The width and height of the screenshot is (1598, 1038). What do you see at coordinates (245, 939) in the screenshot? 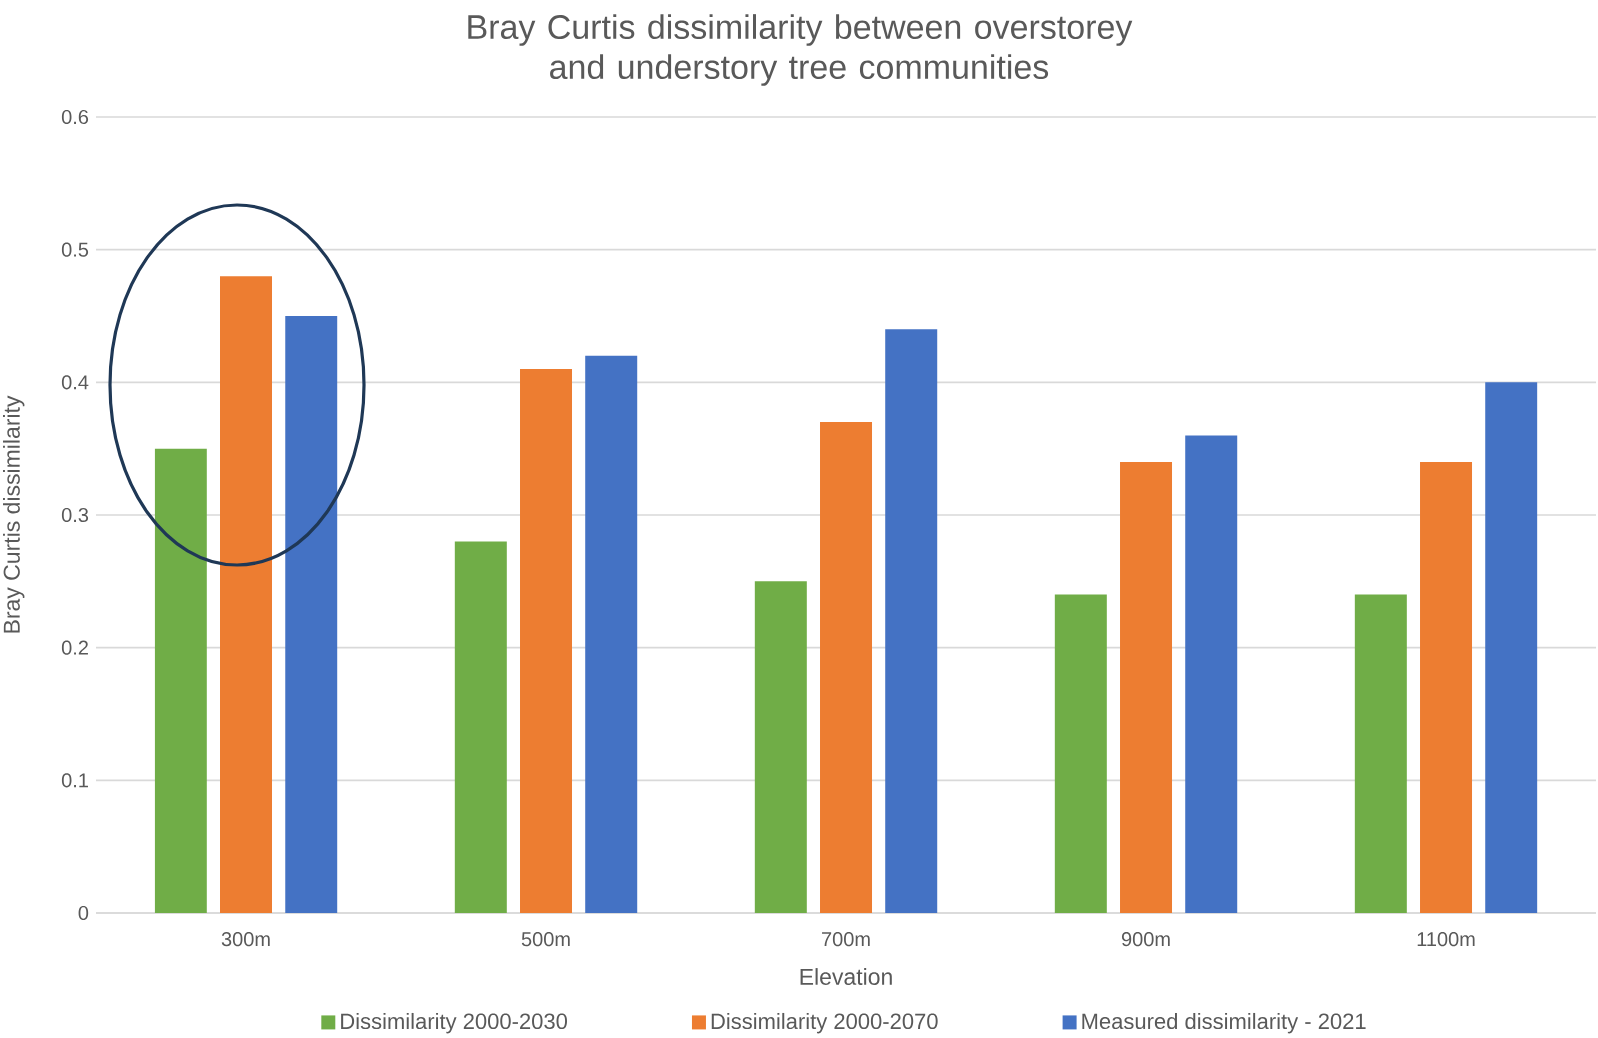
I see `x-tick-label: 300m` at bounding box center [245, 939].